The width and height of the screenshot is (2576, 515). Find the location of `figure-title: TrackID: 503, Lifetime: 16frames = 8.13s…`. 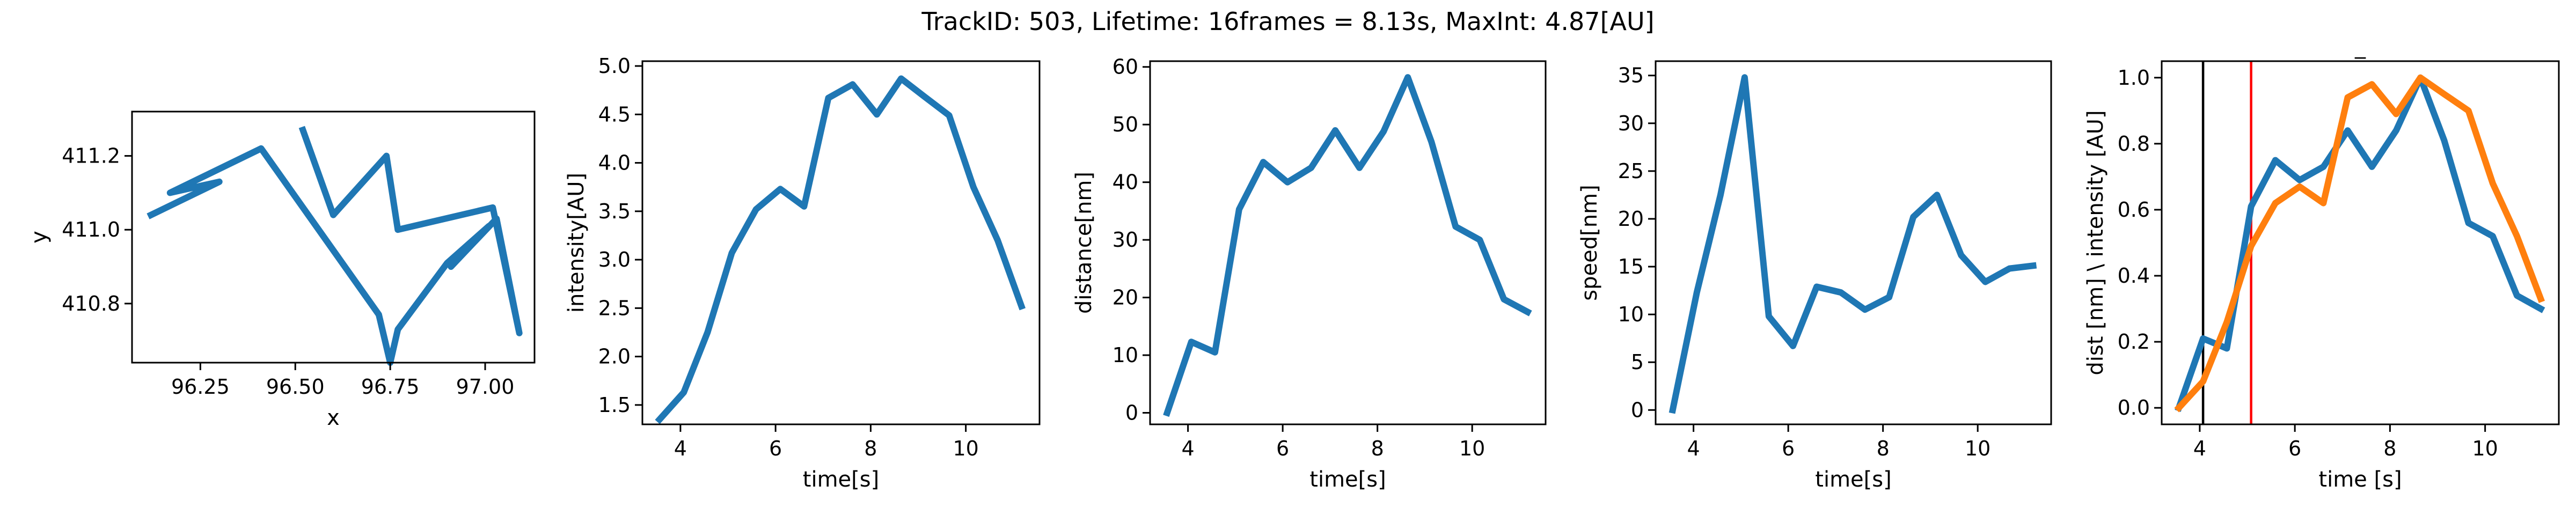

figure-title: TrackID: 503, Lifetime: 16frames = 8.13s… is located at coordinates (1287, 22).